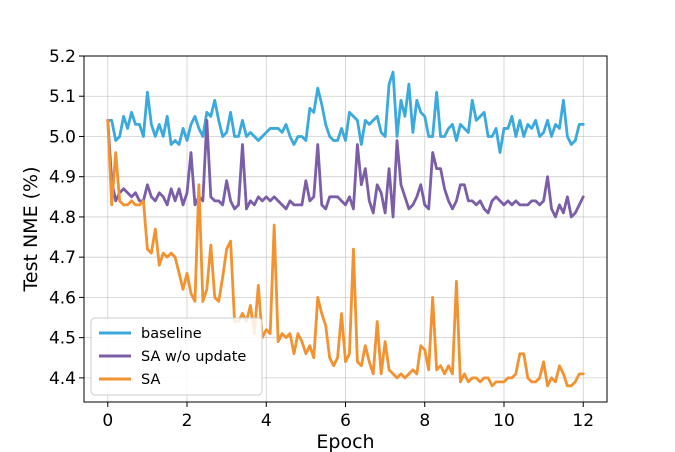  Describe the element at coordinates (62, 57) in the screenshot. I see `y-tick-label: 5.2` at that location.